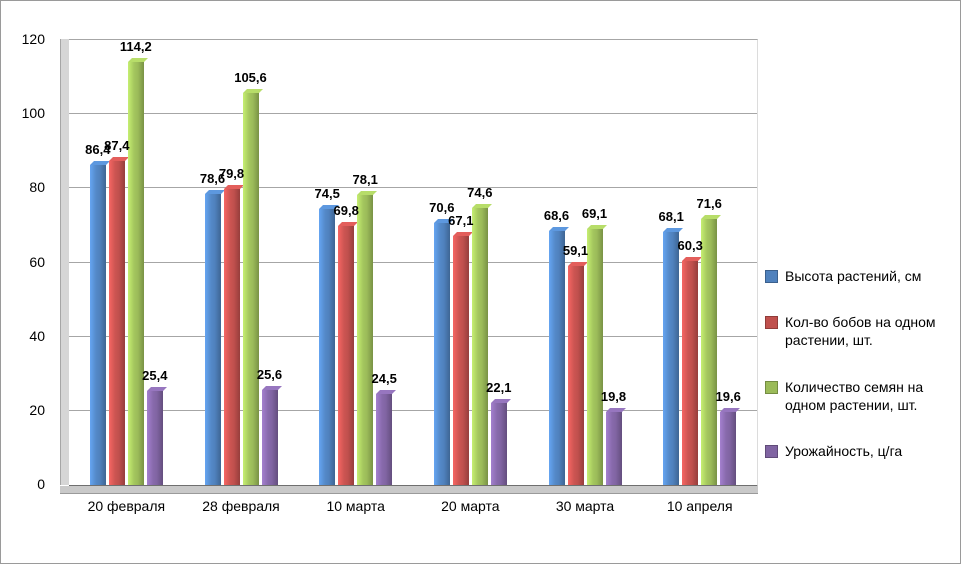 This screenshot has height=564, width=961. What do you see at coordinates (853, 276) in the screenshot?
I see `legend-label: Высота растений, см` at bounding box center [853, 276].